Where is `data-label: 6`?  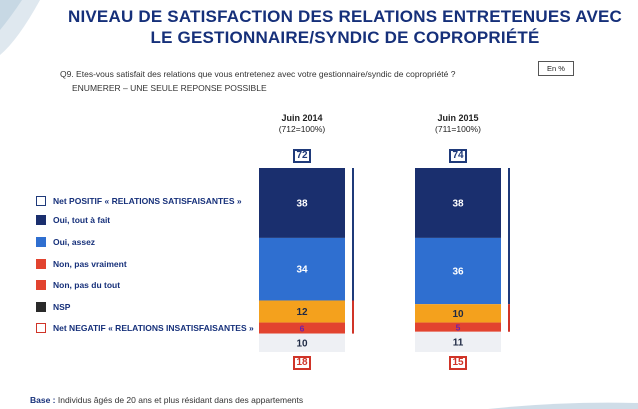 data-label: 6 is located at coordinates (302, 329).